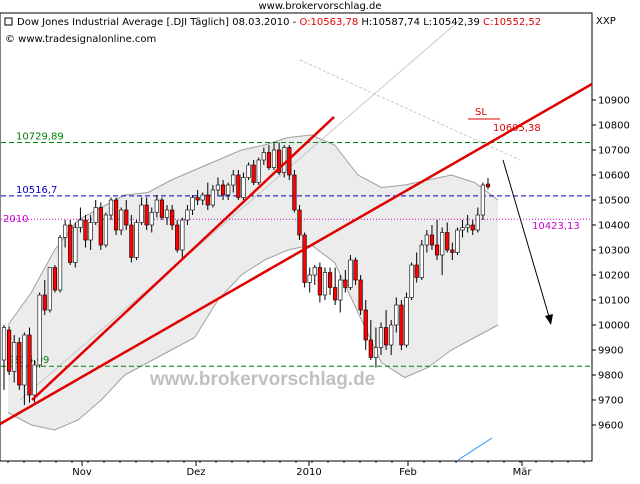  Describe the element at coordinates (614, 151) in the screenshot. I see `y-tick-label: 10700` at that location.